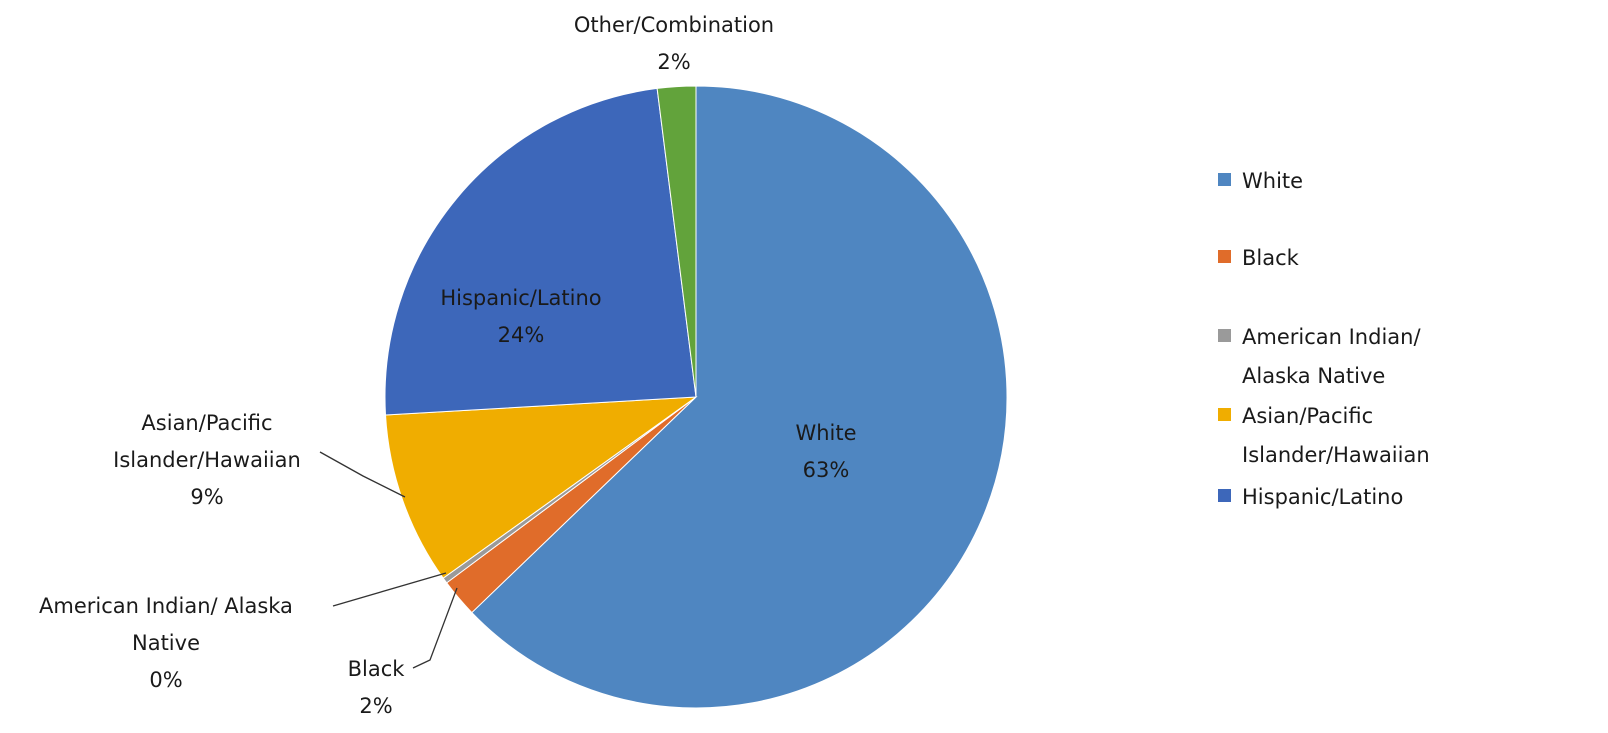 The image size is (1608, 733). What do you see at coordinates (389, 589) in the screenshot?
I see `leader-line-american-indian-alaska-native` at bounding box center [389, 589].